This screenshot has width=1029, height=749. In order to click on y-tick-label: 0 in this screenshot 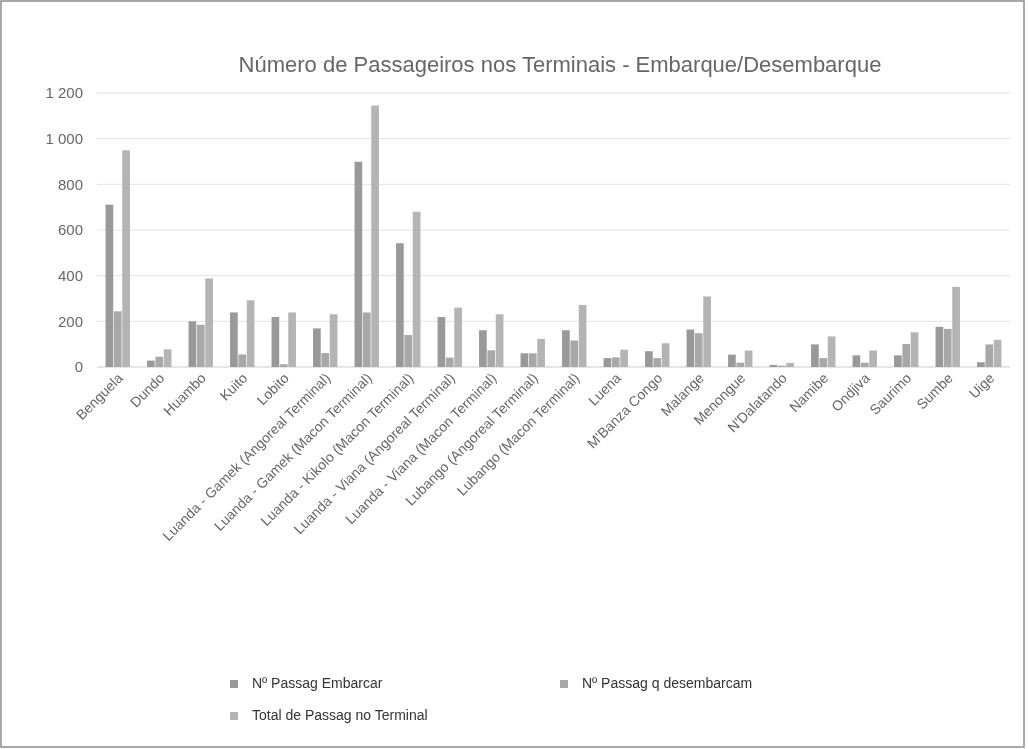, I will do `click(78, 367)`.